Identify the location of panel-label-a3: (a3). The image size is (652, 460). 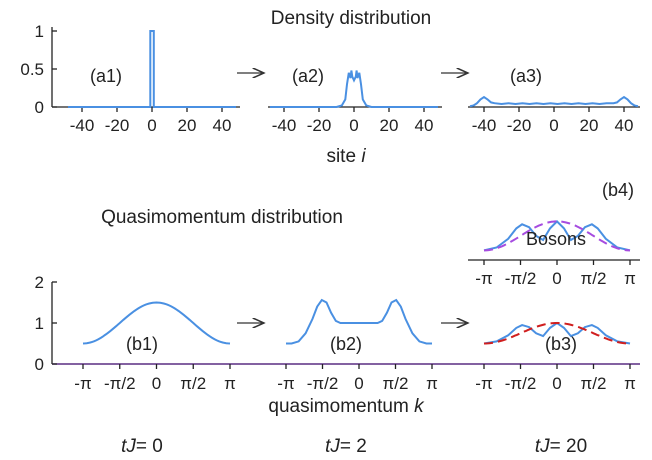
(526, 76).